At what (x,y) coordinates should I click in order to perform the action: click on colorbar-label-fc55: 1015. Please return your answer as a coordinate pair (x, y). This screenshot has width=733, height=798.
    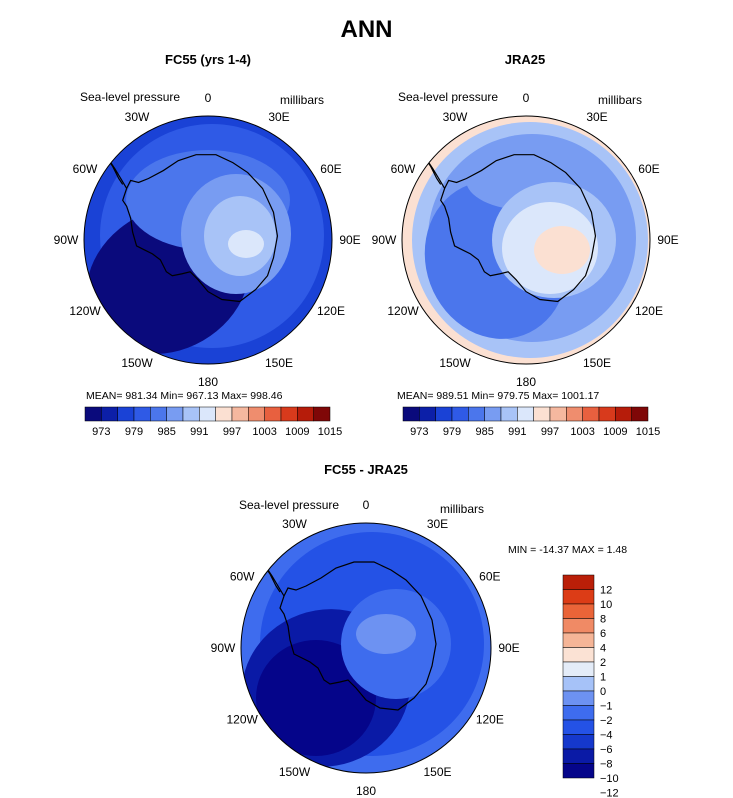
    Looking at the image, I should click on (330, 432).